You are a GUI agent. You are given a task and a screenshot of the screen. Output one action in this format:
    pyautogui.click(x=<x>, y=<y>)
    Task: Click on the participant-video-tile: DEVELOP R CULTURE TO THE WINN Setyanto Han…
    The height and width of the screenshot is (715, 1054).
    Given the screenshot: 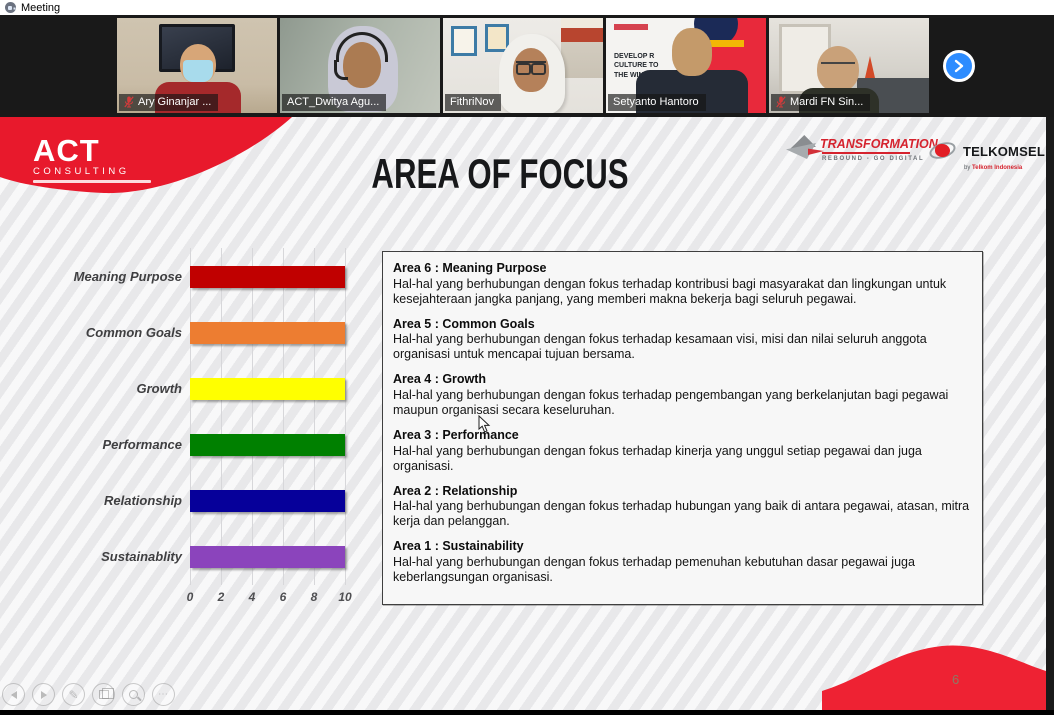 What is the action you would take?
    pyautogui.click(x=686, y=65)
    